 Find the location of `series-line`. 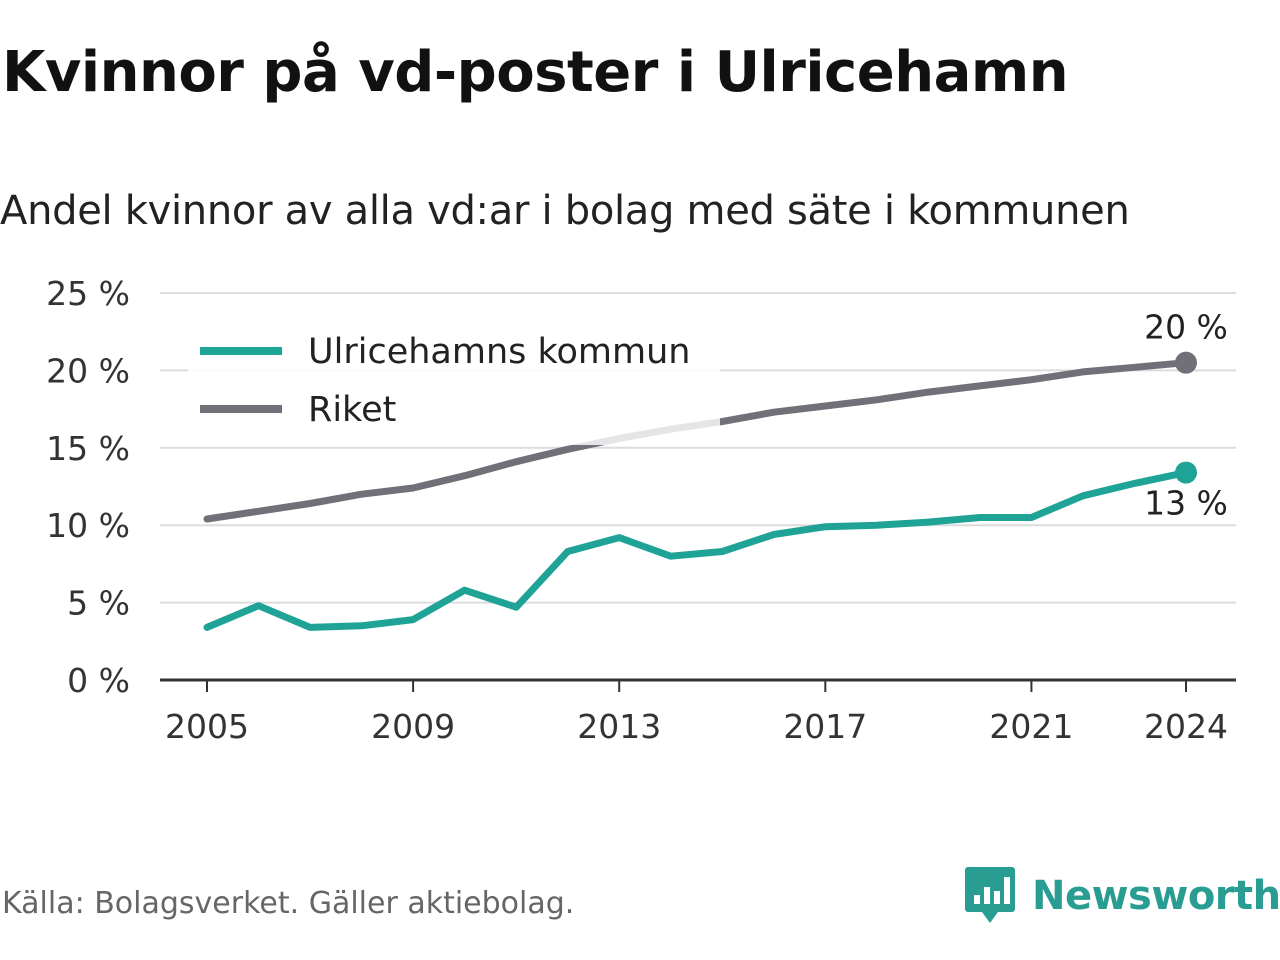

series-line is located at coordinates (696, 550).